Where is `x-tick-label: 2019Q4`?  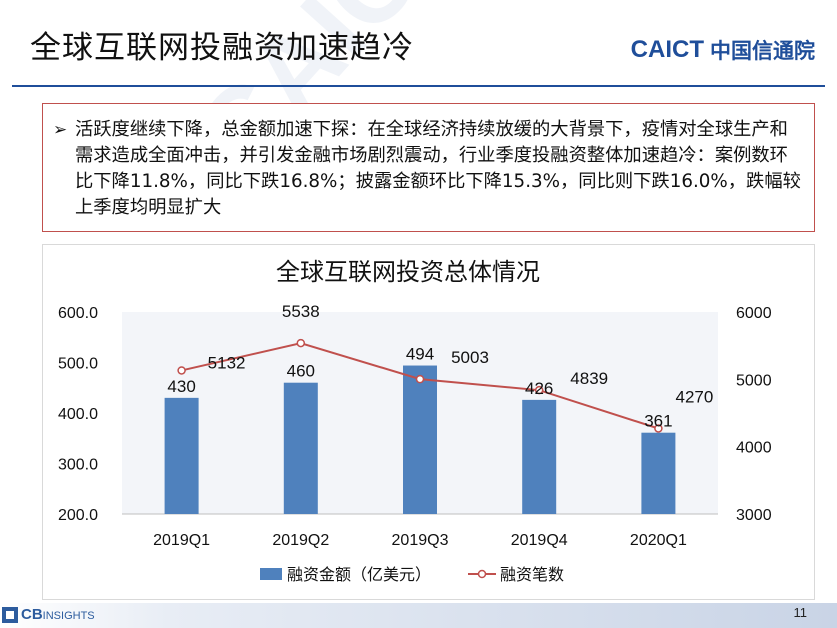 x-tick-label: 2019Q4 is located at coordinates (539, 540).